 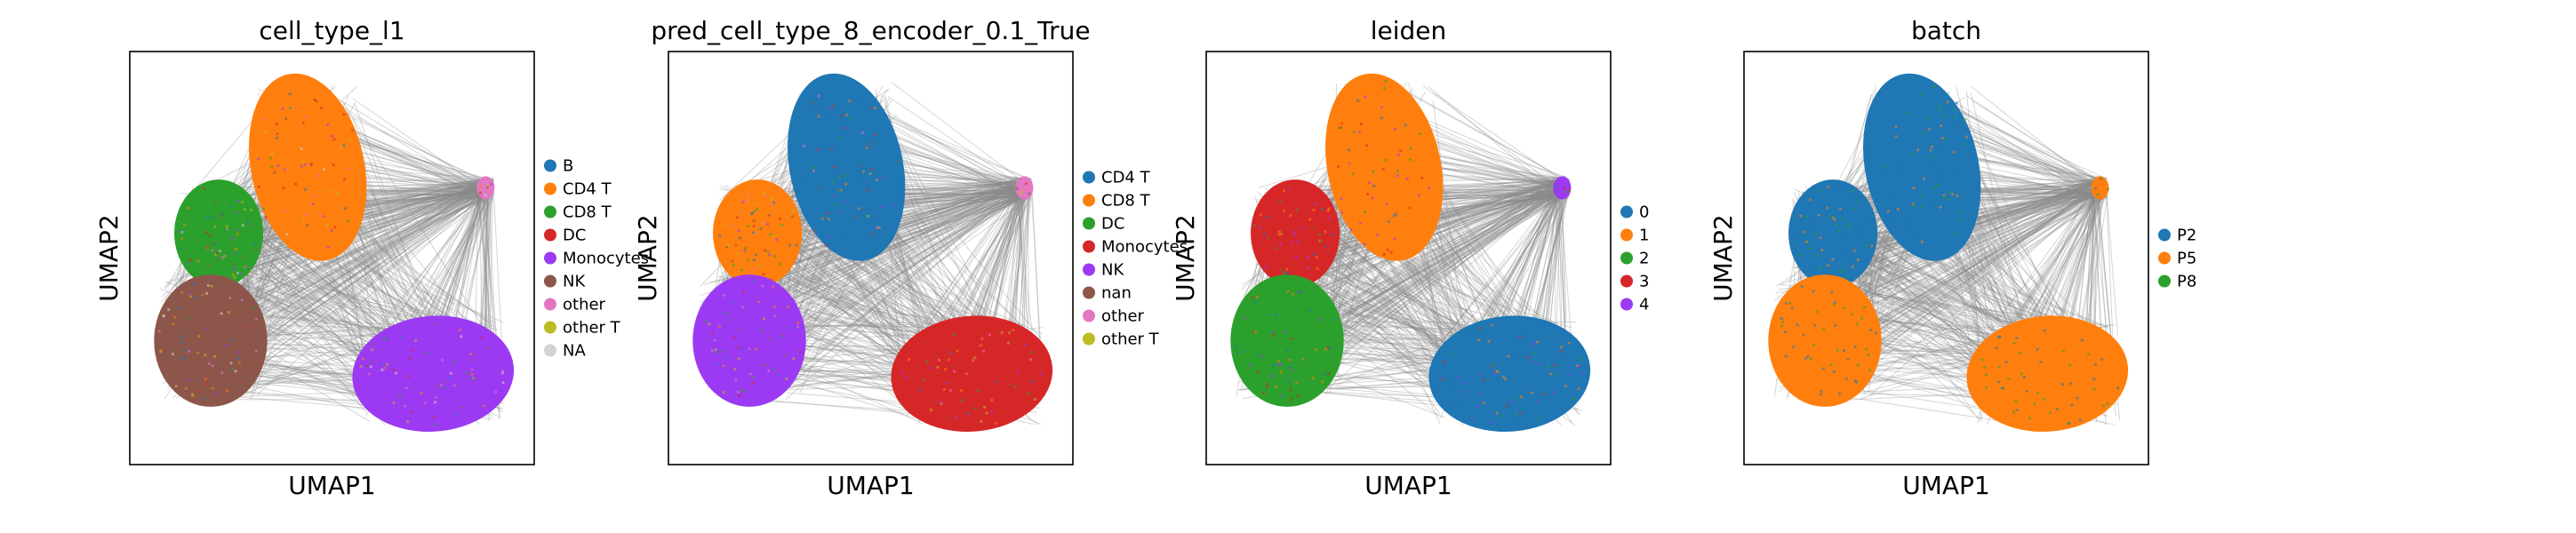 I want to click on legend-label: 0, so click(x=1644, y=212).